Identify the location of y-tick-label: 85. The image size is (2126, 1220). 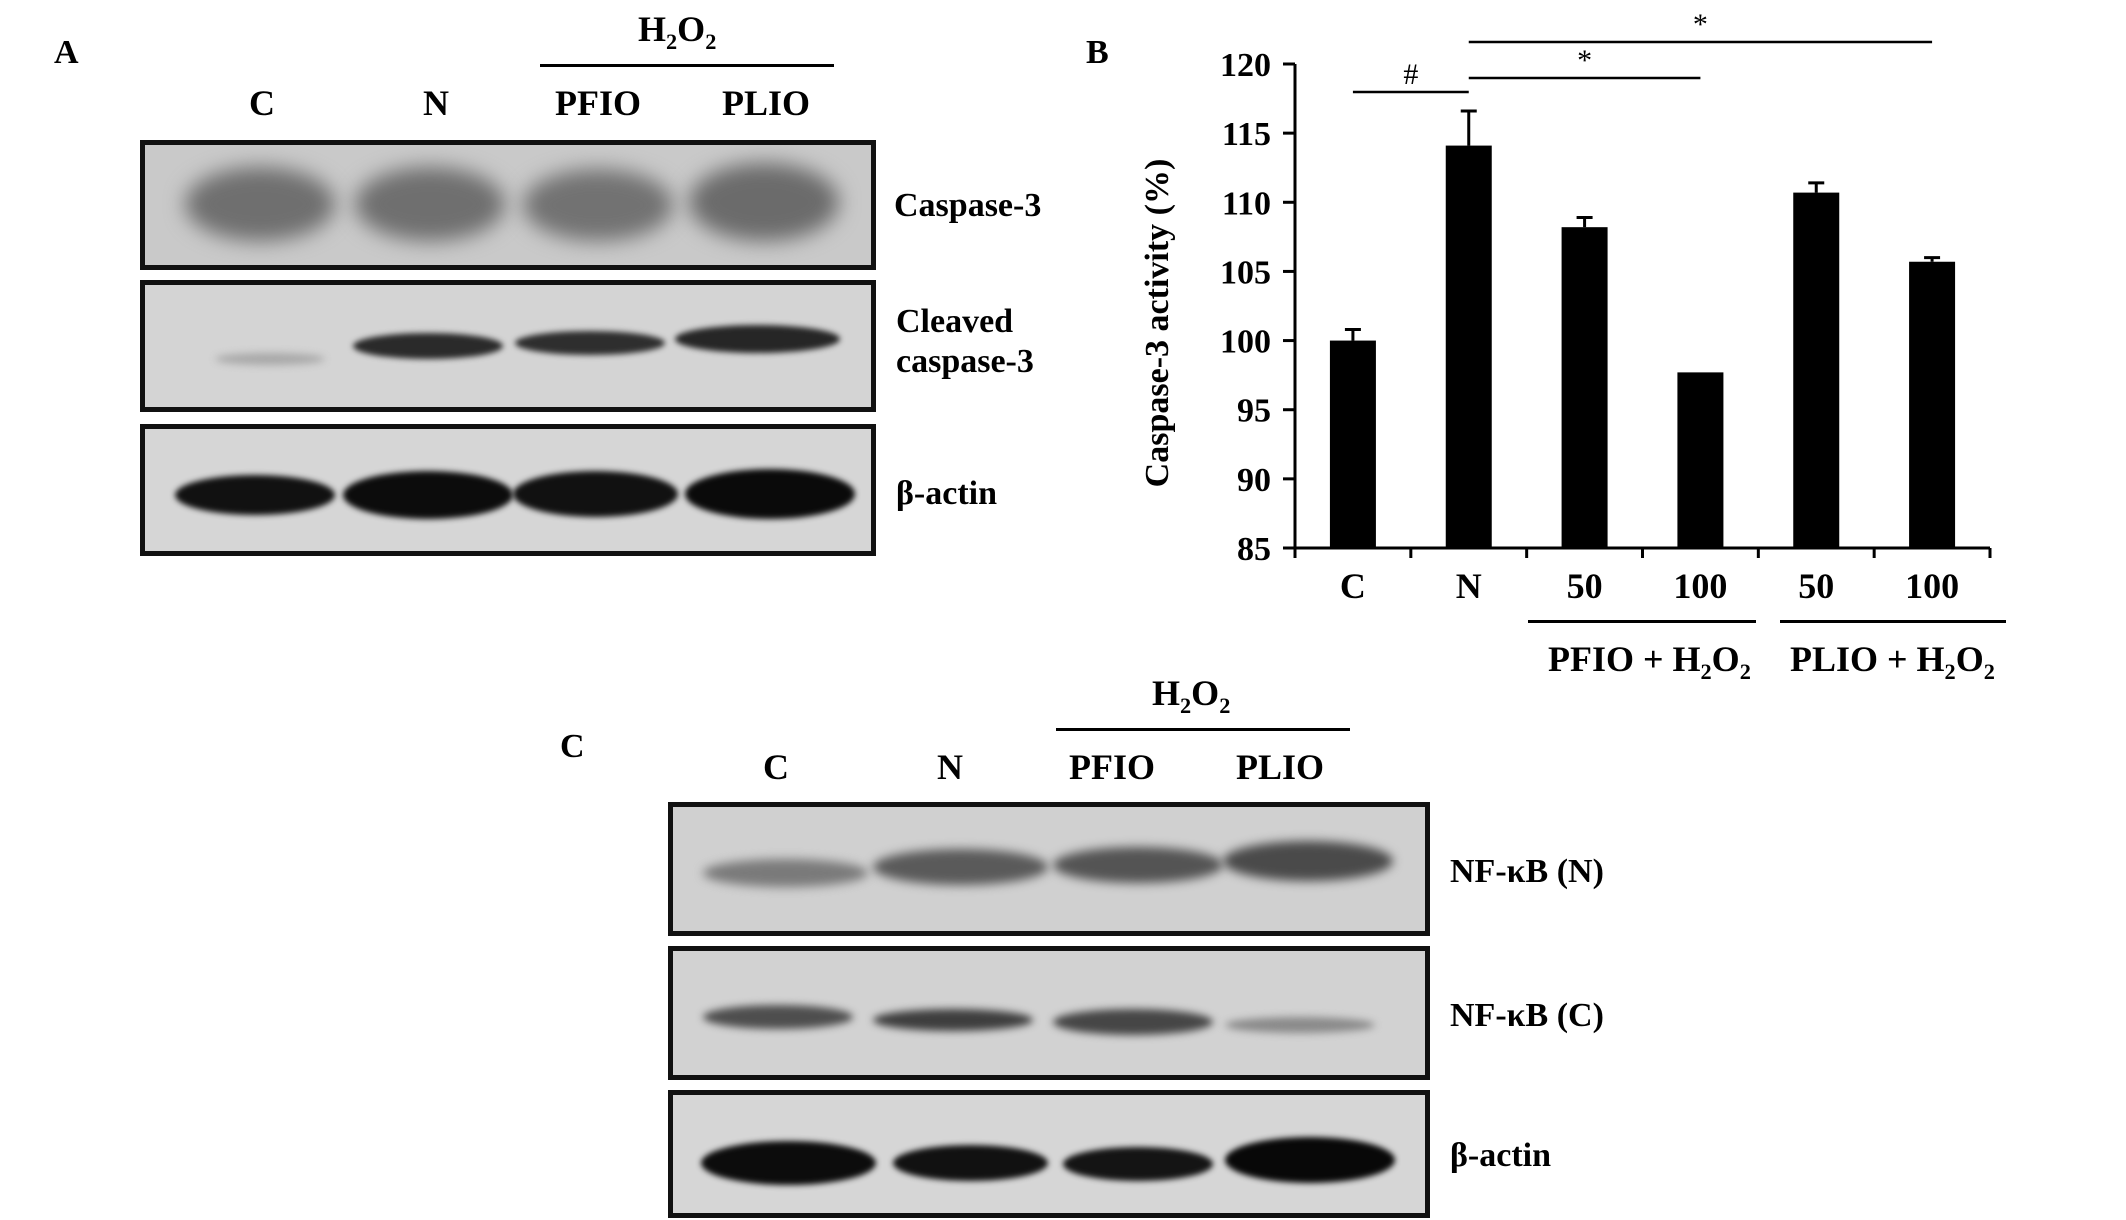
(1254, 549).